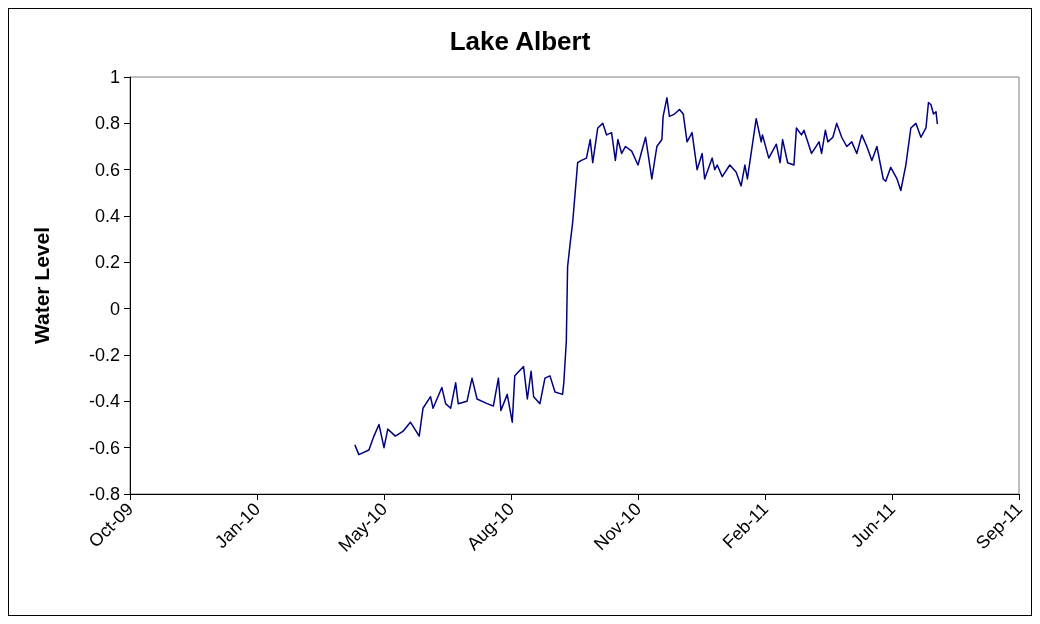 This screenshot has height=624, width=1040. I want to click on y-tick-label: 1, so click(114, 77).